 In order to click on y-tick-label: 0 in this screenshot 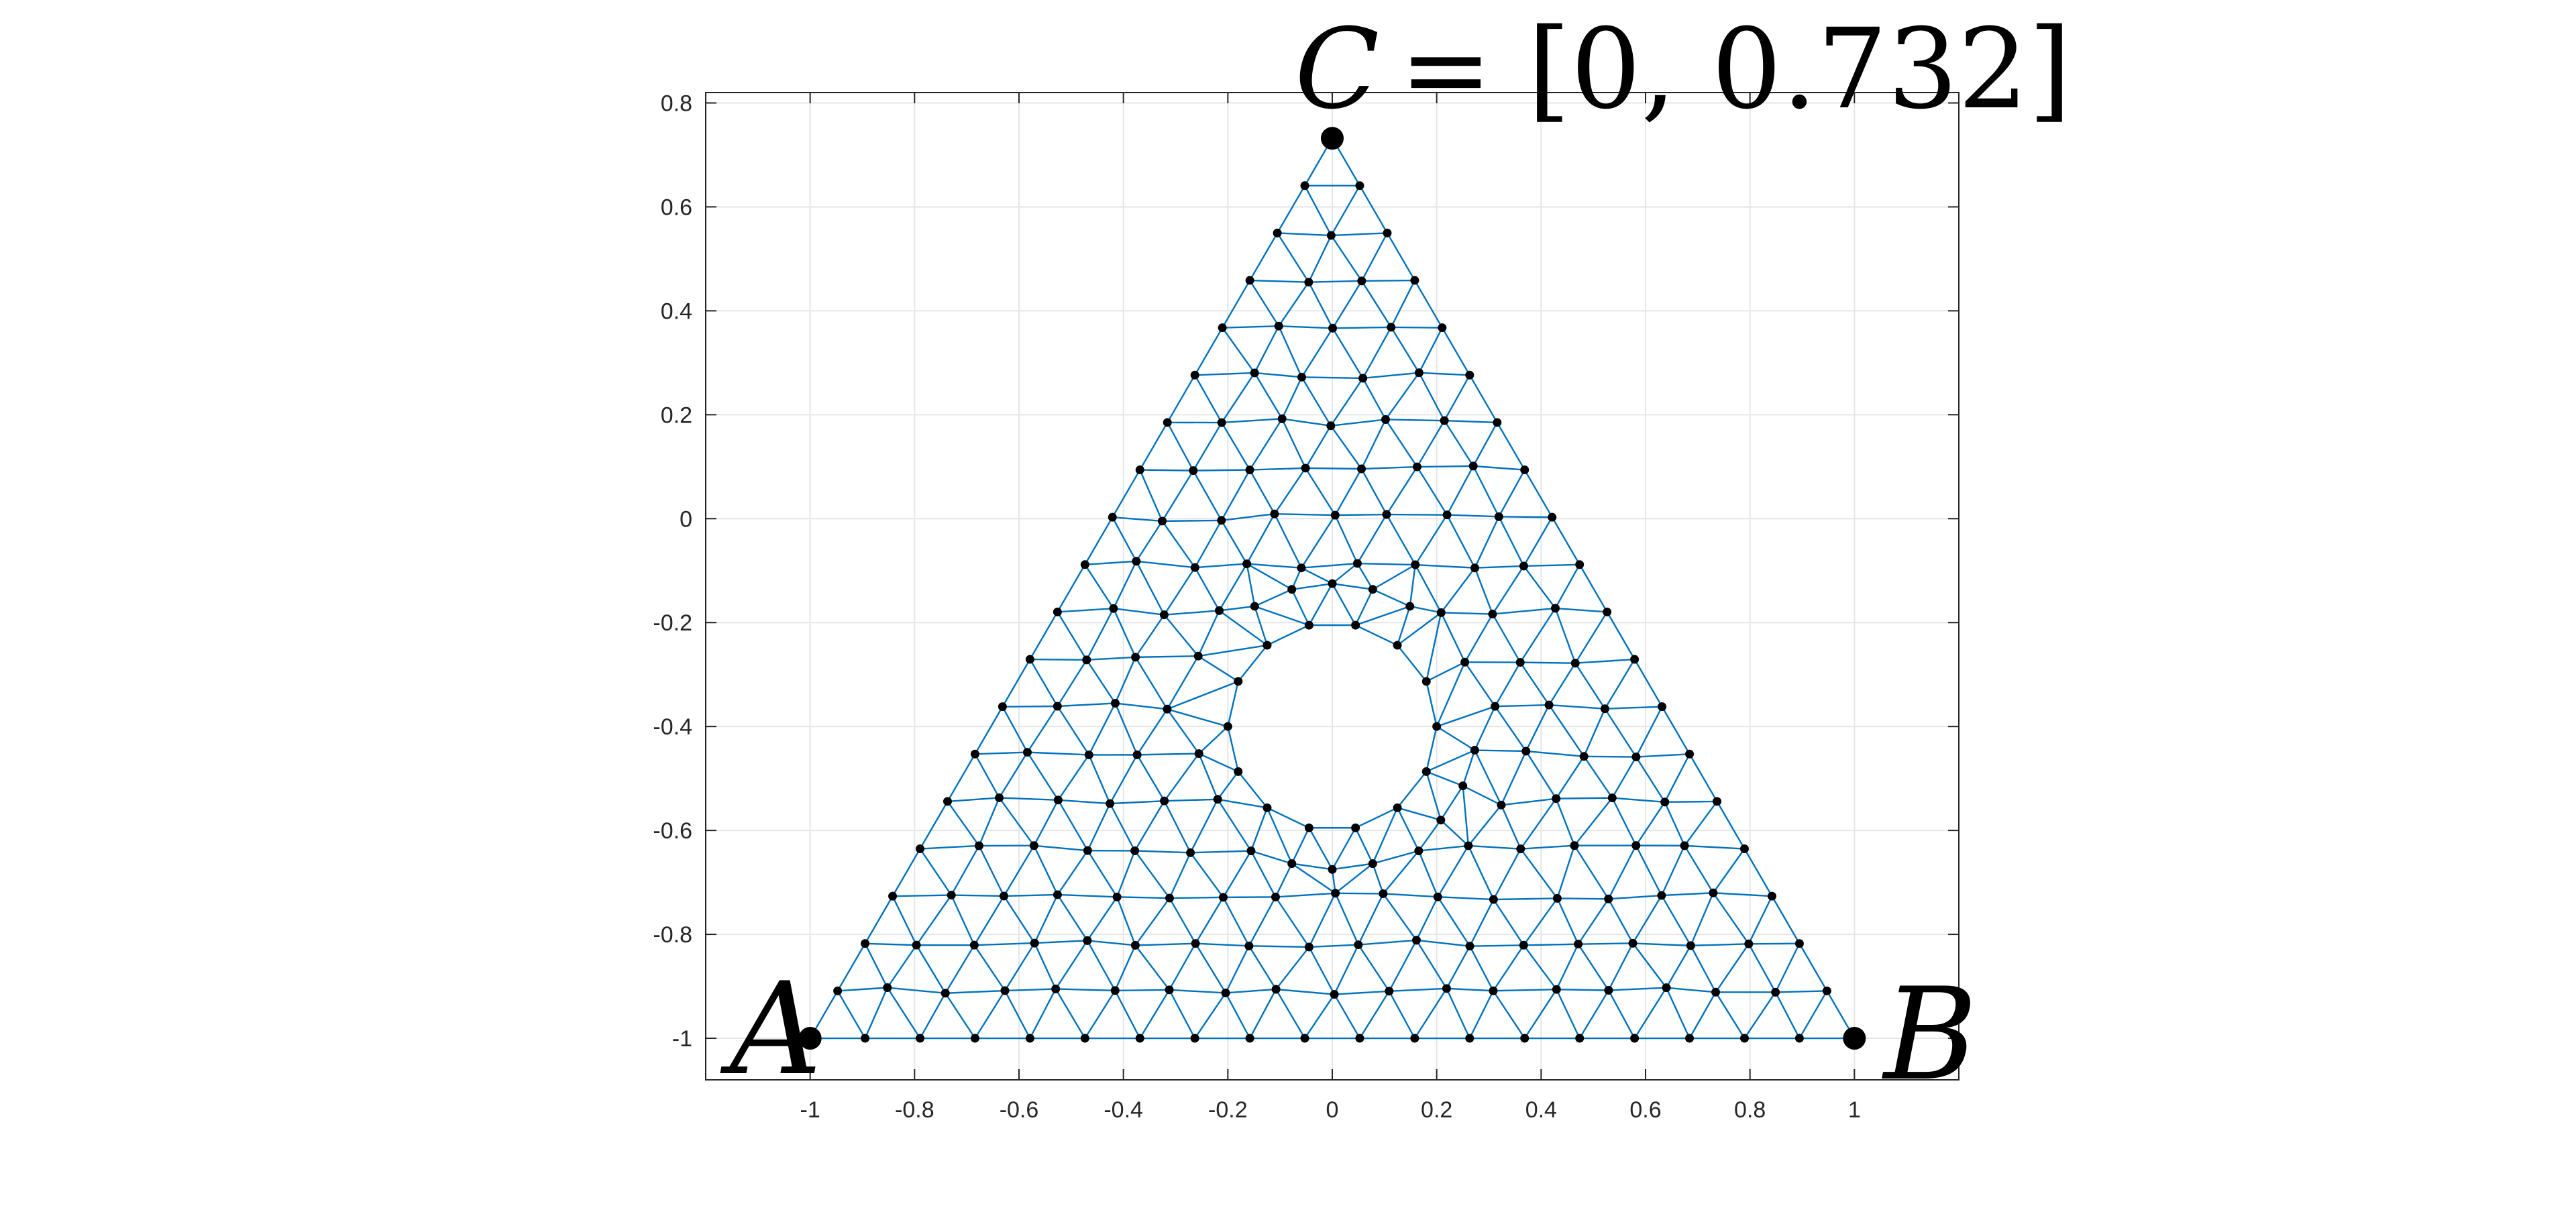, I will do `click(686, 519)`.